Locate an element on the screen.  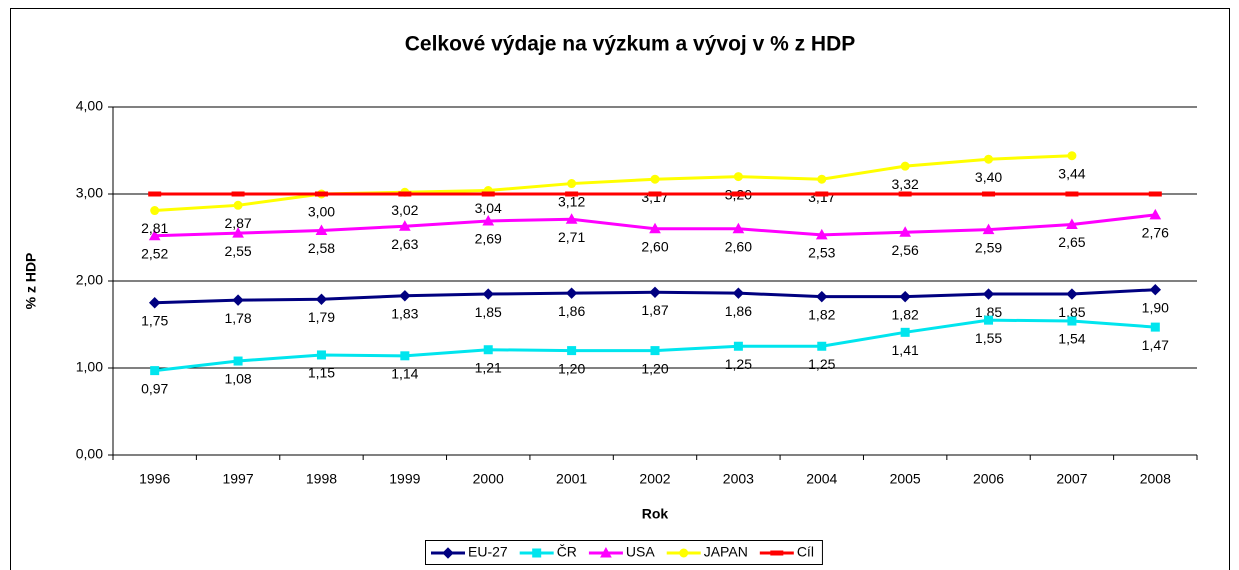
data-label: 3,04 is located at coordinates (488, 208).